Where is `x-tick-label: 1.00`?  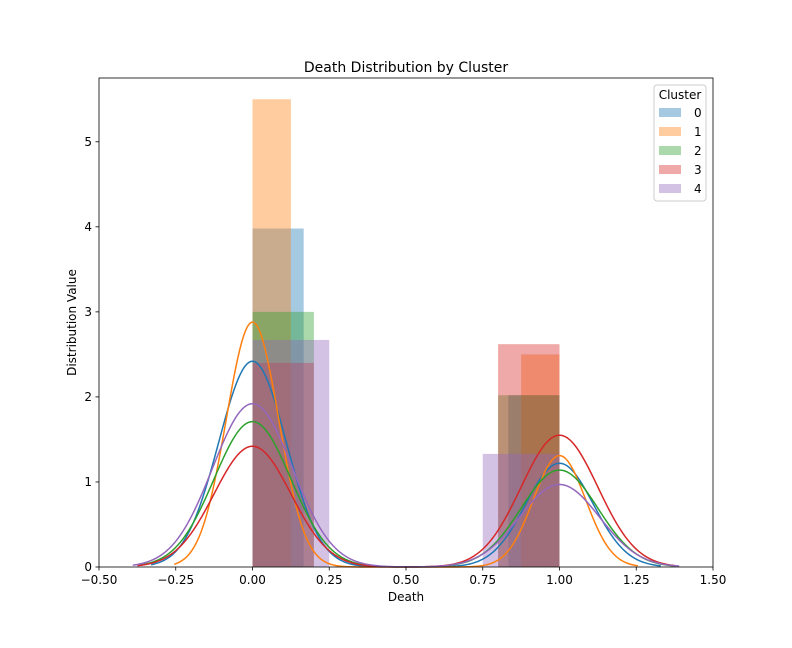
x-tick-label: 1.00 is located at coordinates (559, 580).